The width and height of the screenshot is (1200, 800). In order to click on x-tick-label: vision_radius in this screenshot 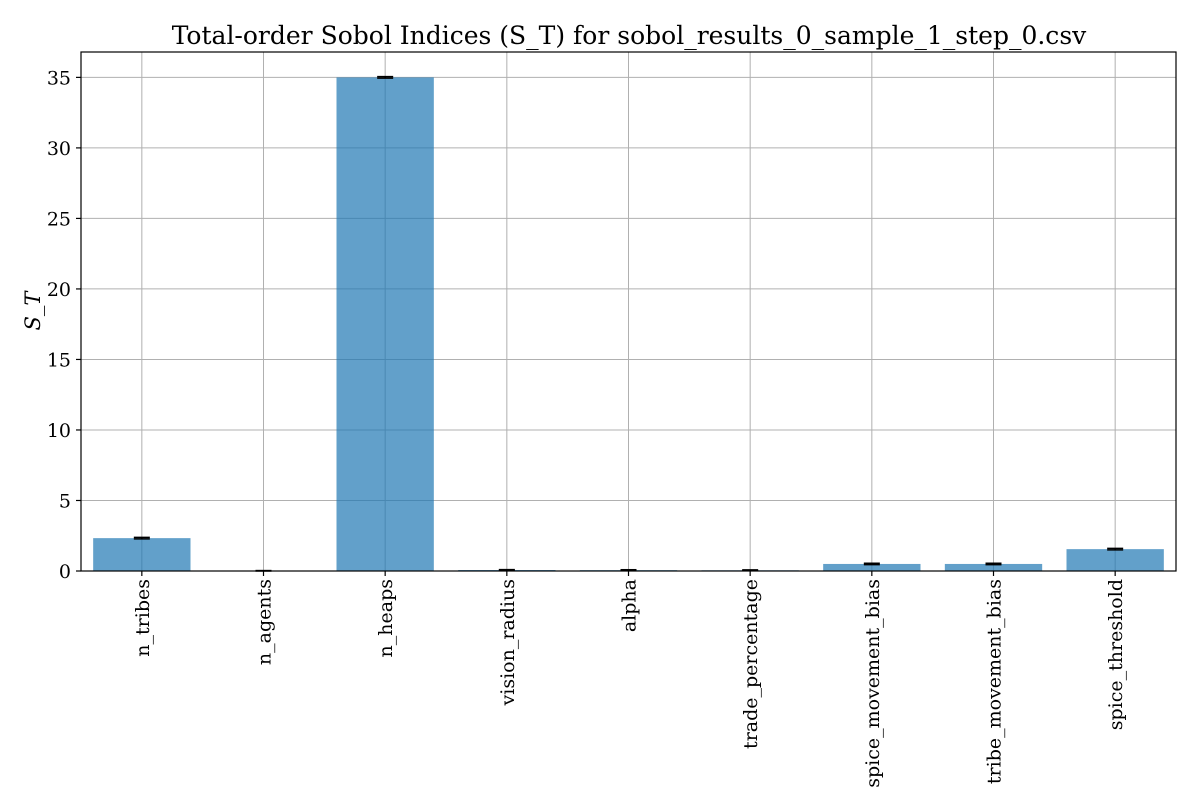, I will do `click(508, 642)`.